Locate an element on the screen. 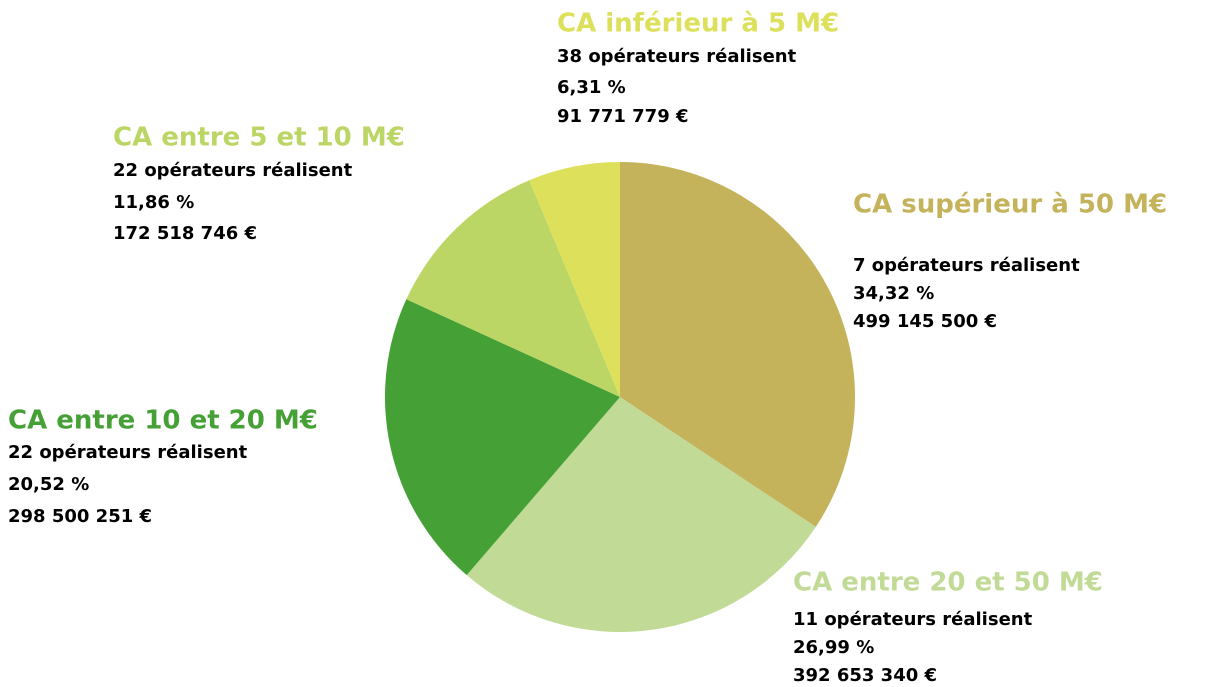  operator-label: 7 opérateurs réalisent is located at coordinates (966, 265).